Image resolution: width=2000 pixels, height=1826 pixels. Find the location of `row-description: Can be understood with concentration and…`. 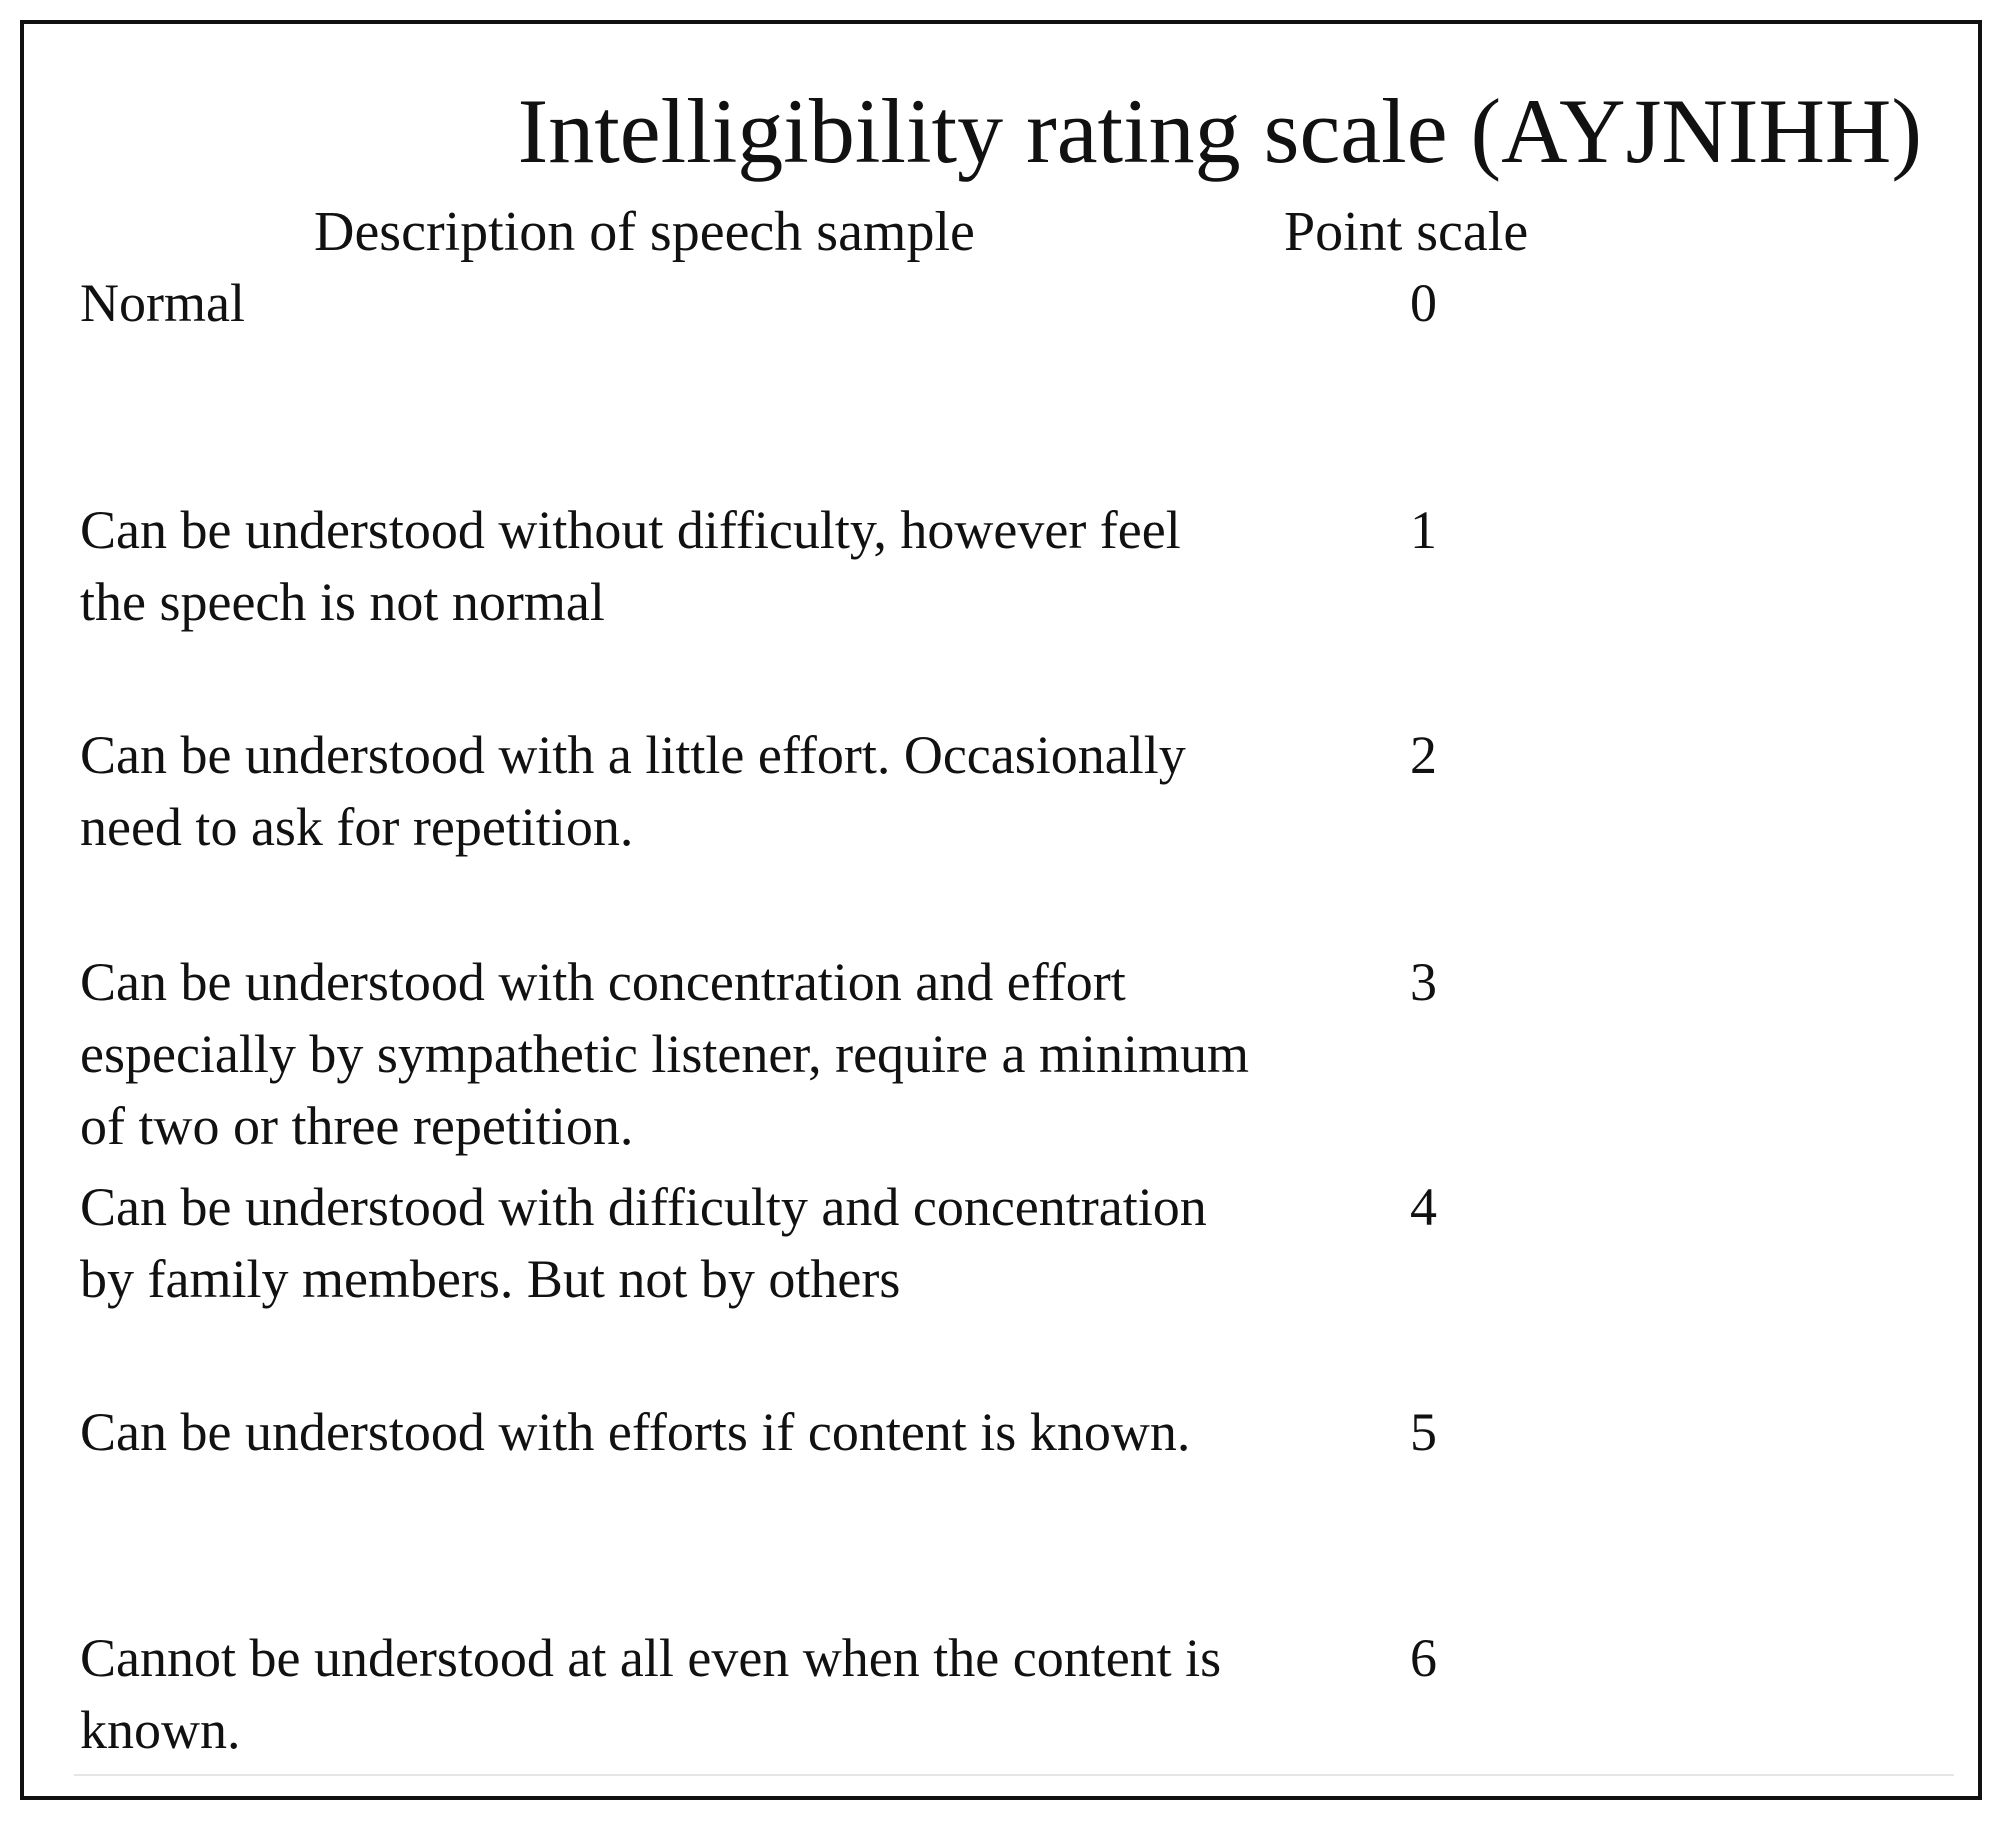

row-description: Can be understood with concentration and… is located at coordinates (664, 1054).